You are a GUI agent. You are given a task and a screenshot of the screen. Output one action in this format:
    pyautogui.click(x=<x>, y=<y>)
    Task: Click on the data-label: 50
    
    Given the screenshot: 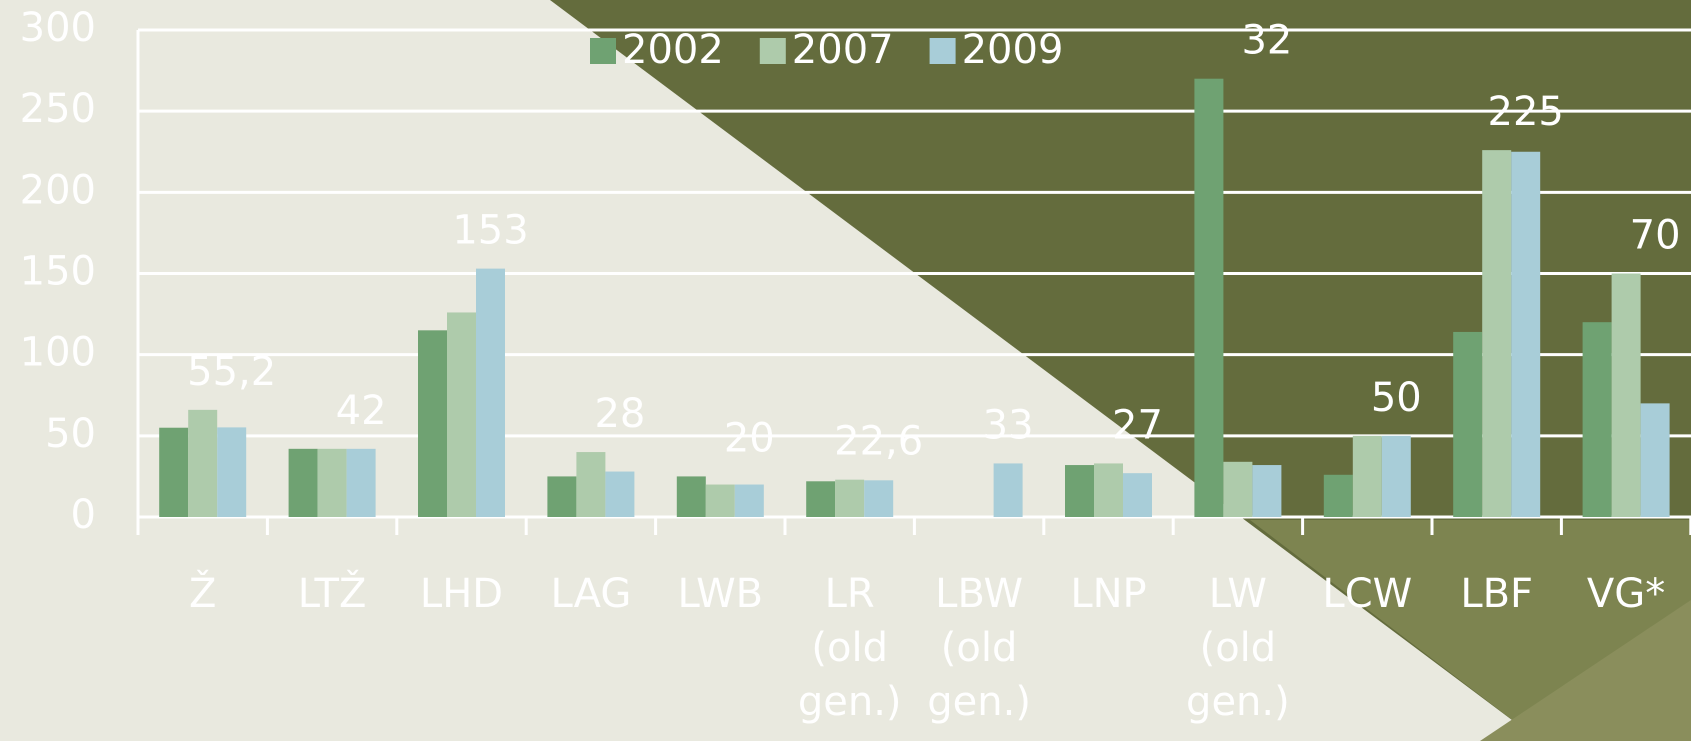 What is the action you would take?
    pyautogui.click(x=1396, y=398)
    